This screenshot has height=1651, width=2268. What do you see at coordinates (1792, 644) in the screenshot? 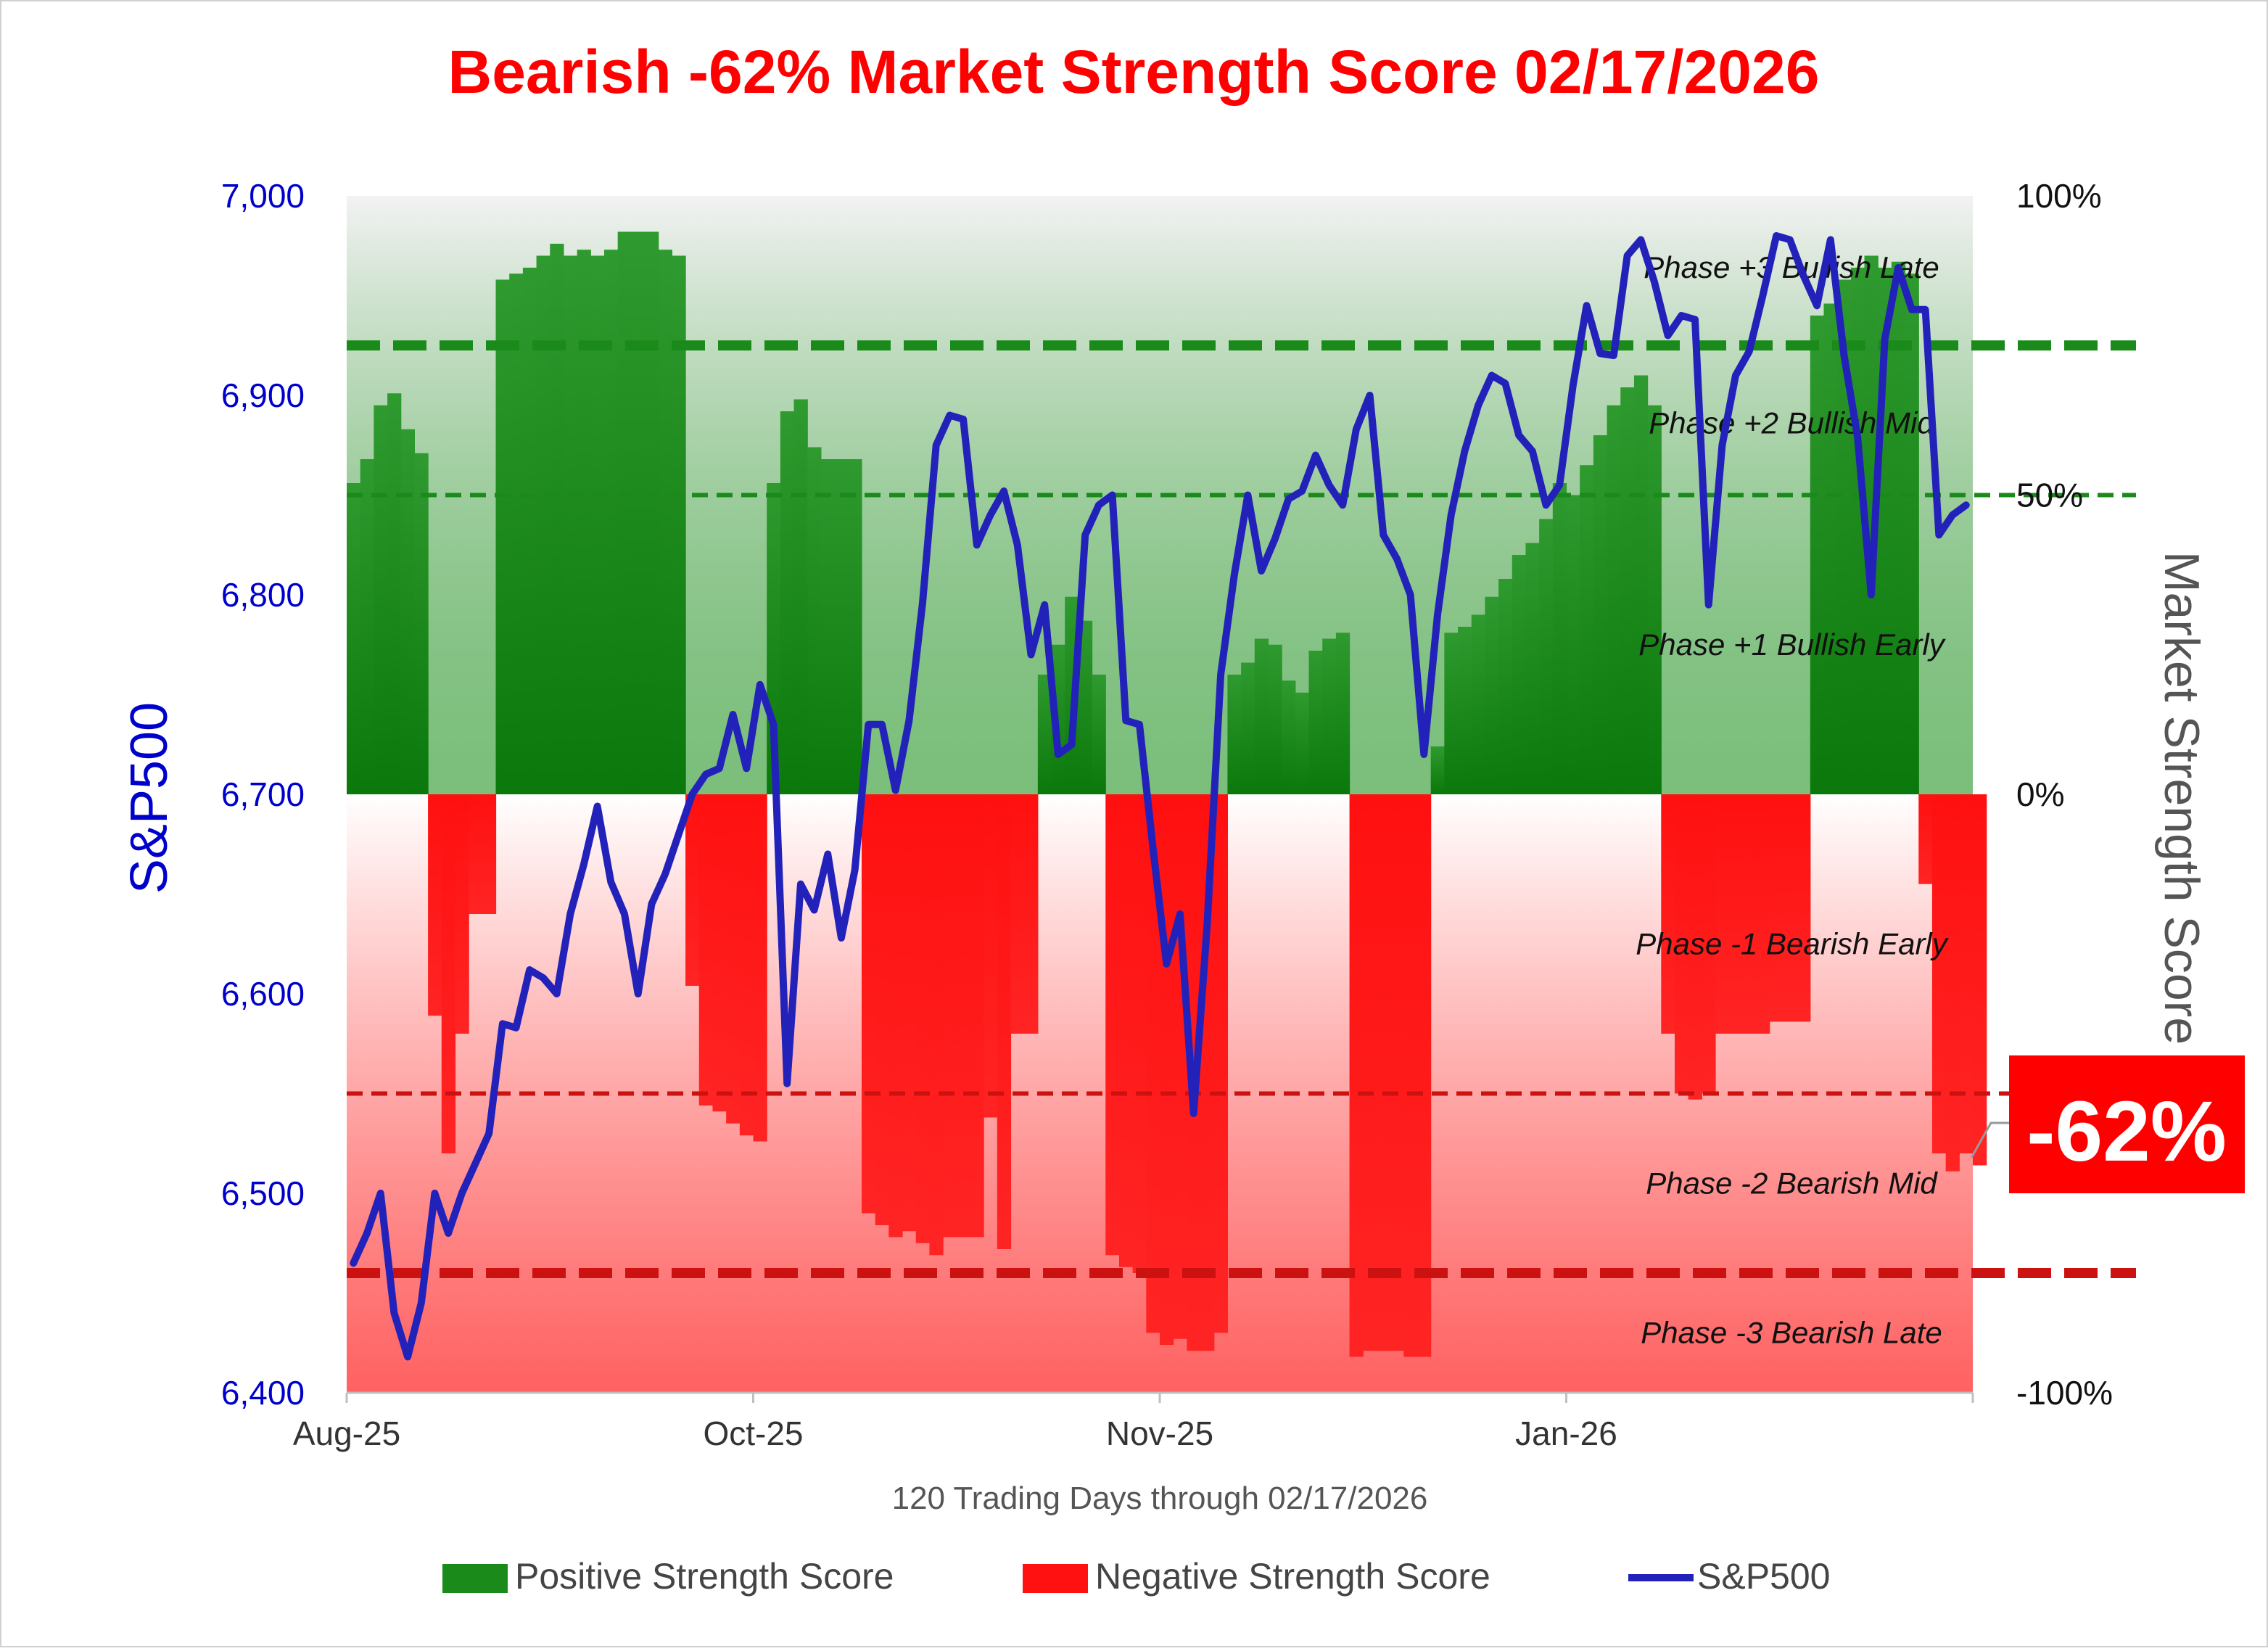
I see `phase-label: Phase +1 Bullish Early` at bounding box center [1792, 644].